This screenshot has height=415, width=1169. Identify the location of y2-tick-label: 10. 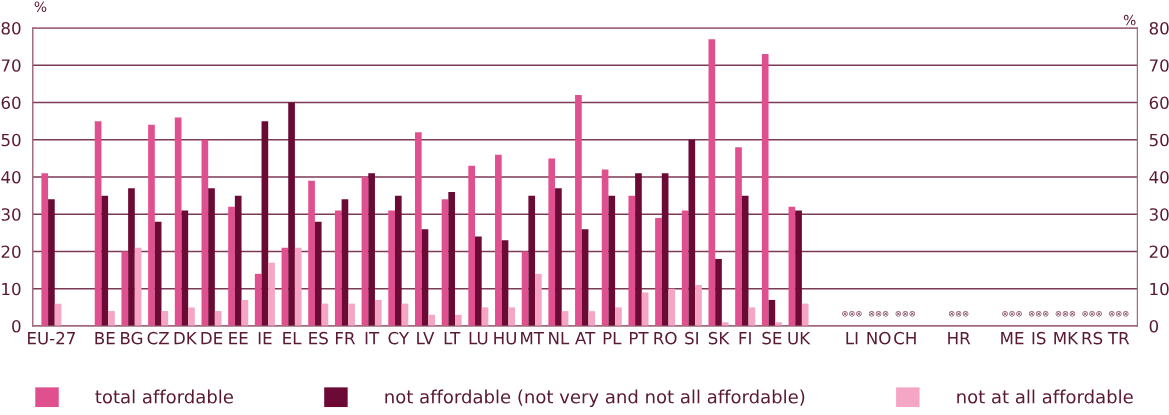
(1159, 289).